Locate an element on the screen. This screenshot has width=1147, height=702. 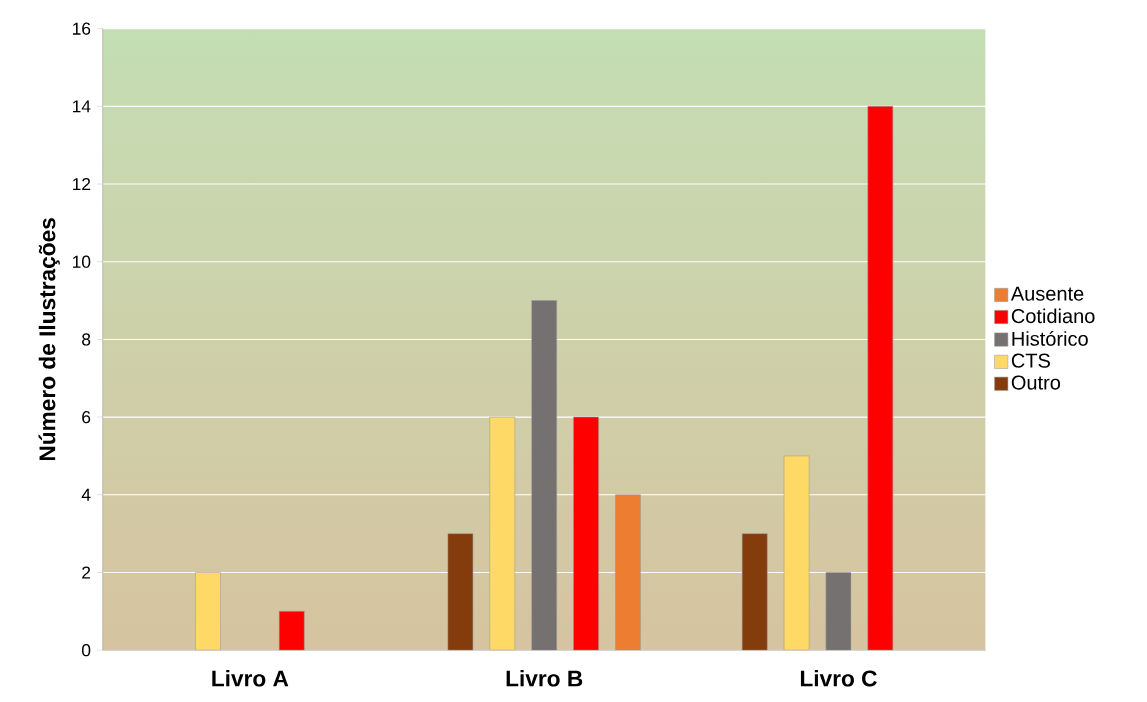
legend-label: Histórico is located at coordinates (1050, 338).